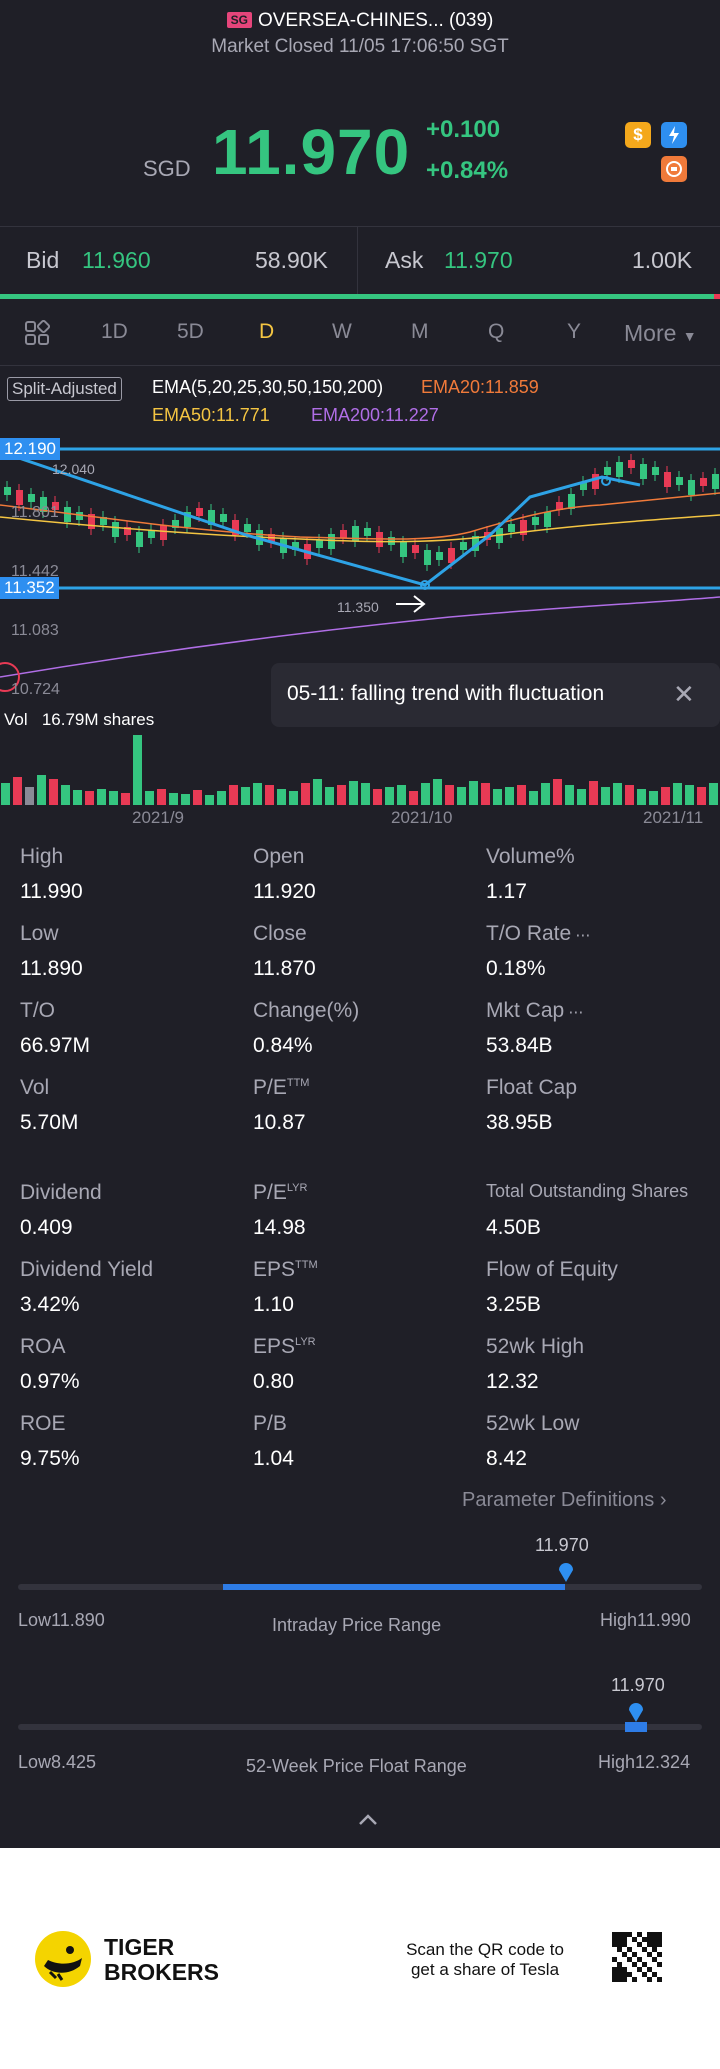 The width and height of the screenshot is (720, 2069). What do you see at coordinates (273, 1381) in the screenshot?
I see `stat-value: 0.80` at bounding box center [273, 1381].